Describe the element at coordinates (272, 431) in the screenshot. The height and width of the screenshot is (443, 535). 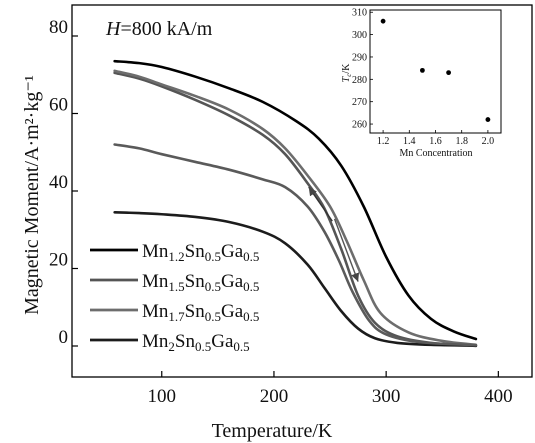
I see `main-x-axis-label: Temperature/K` at that location.